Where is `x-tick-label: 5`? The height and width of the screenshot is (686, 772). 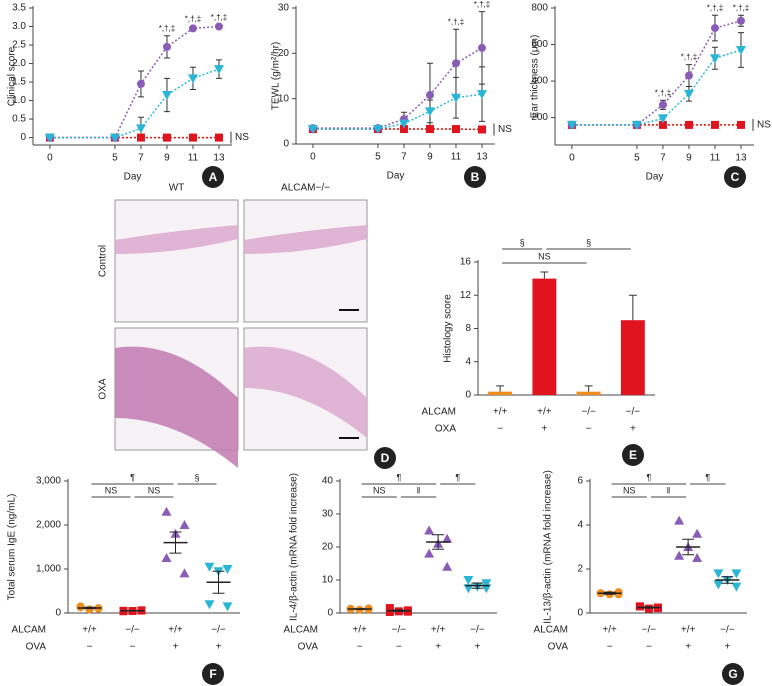 x-tick-label: 5 is located at coordinates (637, 158).